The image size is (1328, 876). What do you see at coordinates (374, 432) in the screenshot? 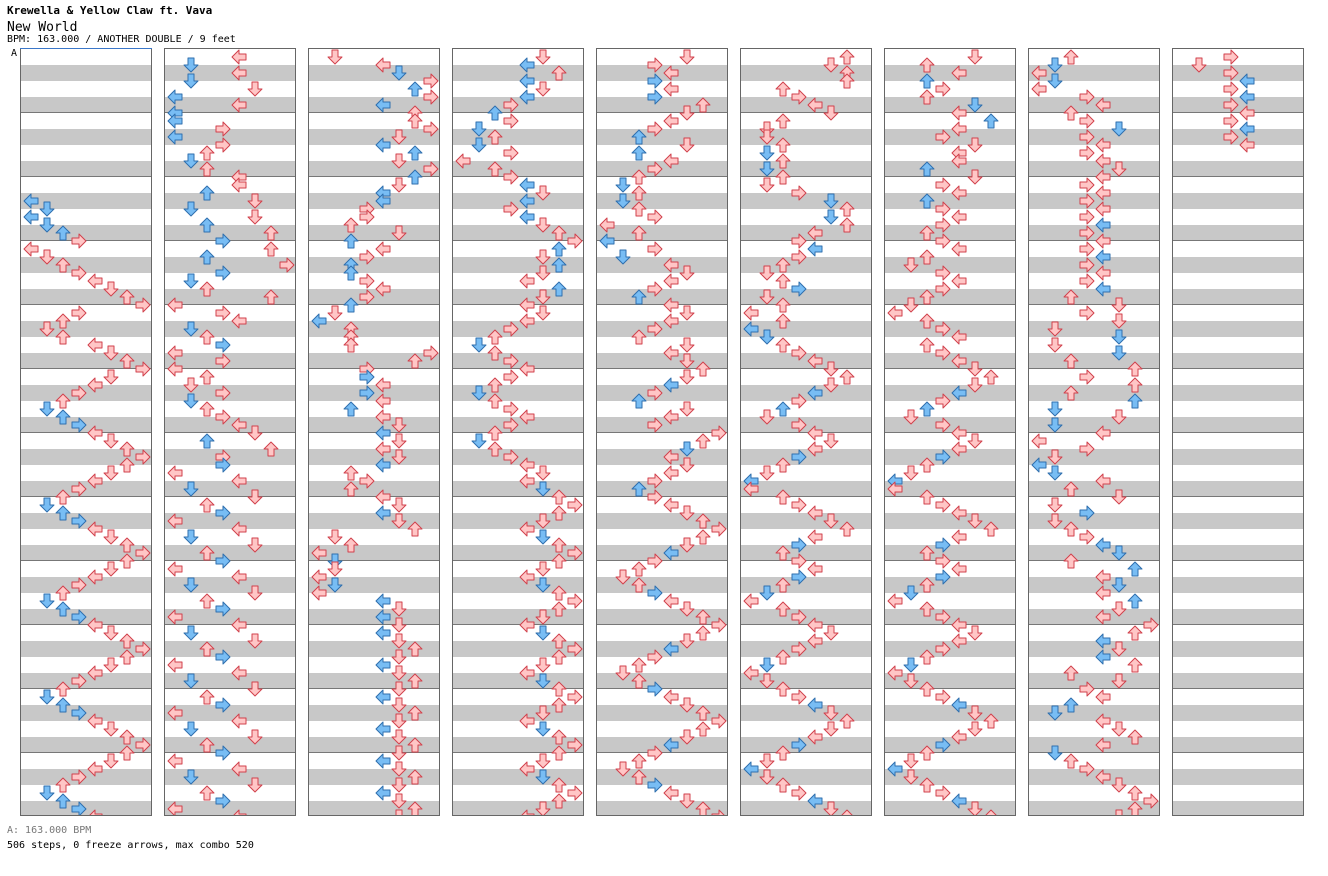
I see `chart-column` at bounding box center [374, 432].